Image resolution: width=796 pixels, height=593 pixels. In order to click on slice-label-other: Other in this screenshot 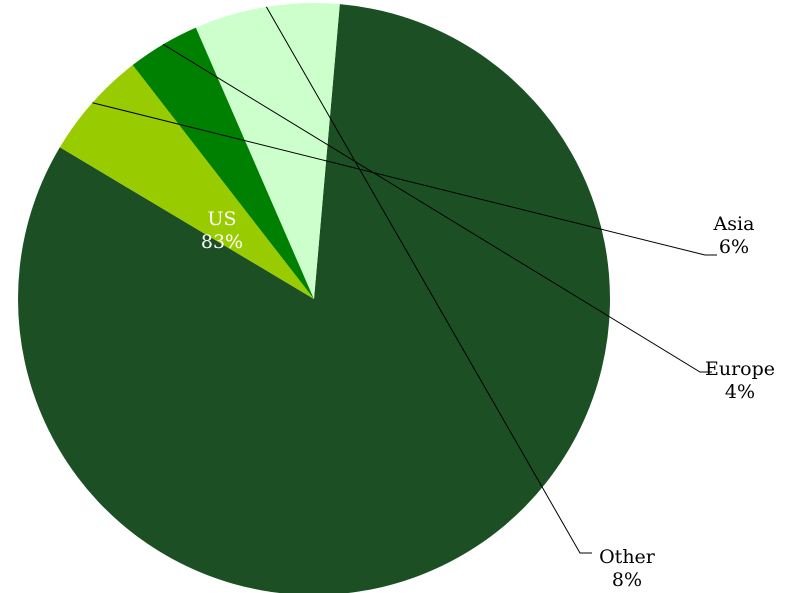, I will do `click(627, 557)`.